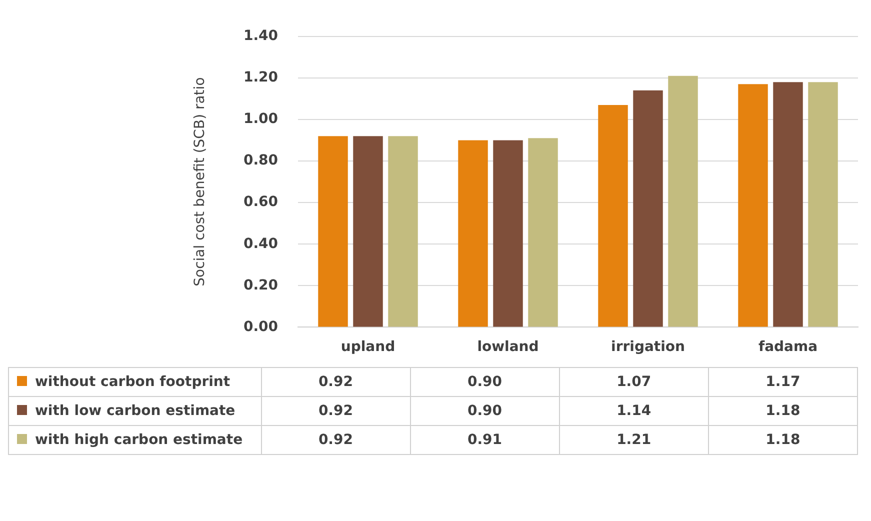 This screenshot has height=521, width=871. I want to click on x-tick-label: upland, so click(368, 347).